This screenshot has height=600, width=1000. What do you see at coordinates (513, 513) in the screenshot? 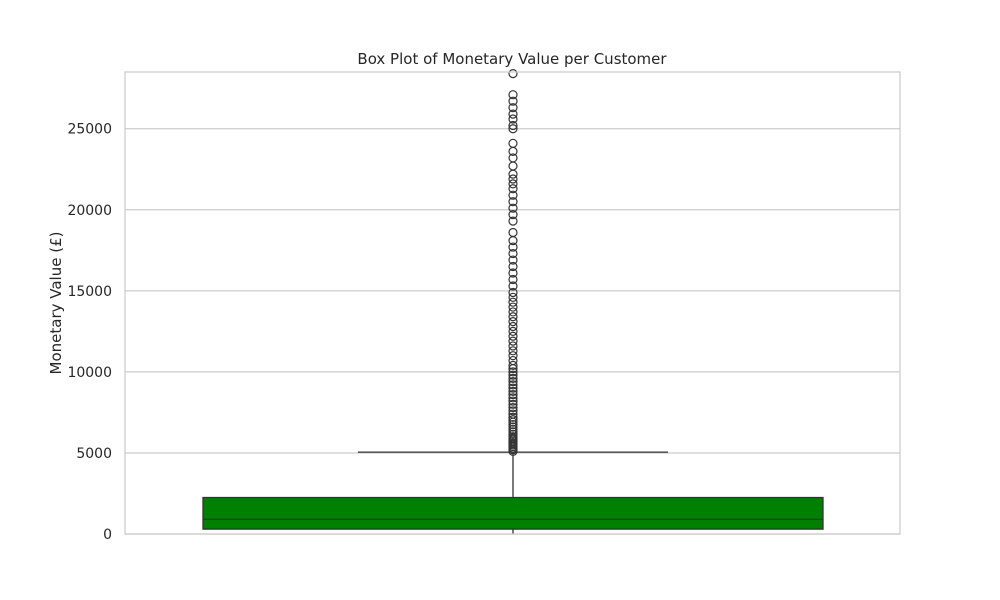
I see `box-iqr` at bounding box center [513, 513].